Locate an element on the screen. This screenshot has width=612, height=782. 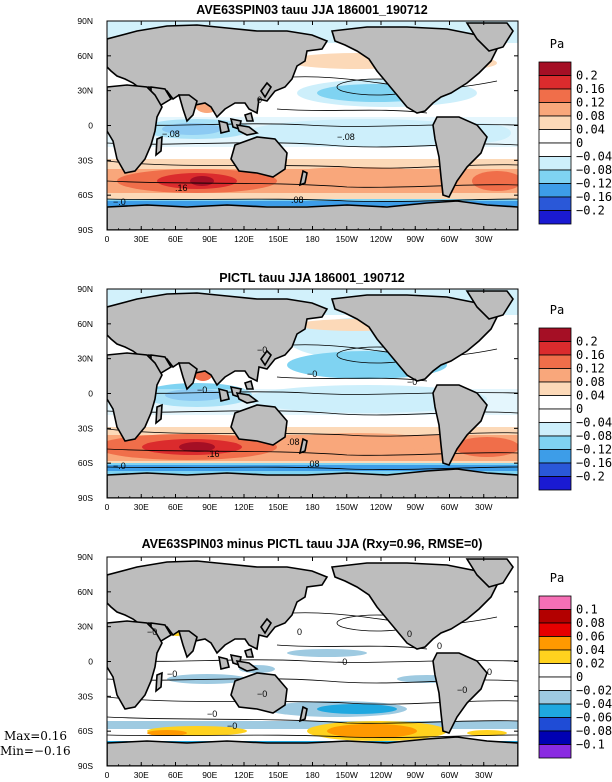
panel-1-contour-label: 0 is located at coordinates (259, 100).